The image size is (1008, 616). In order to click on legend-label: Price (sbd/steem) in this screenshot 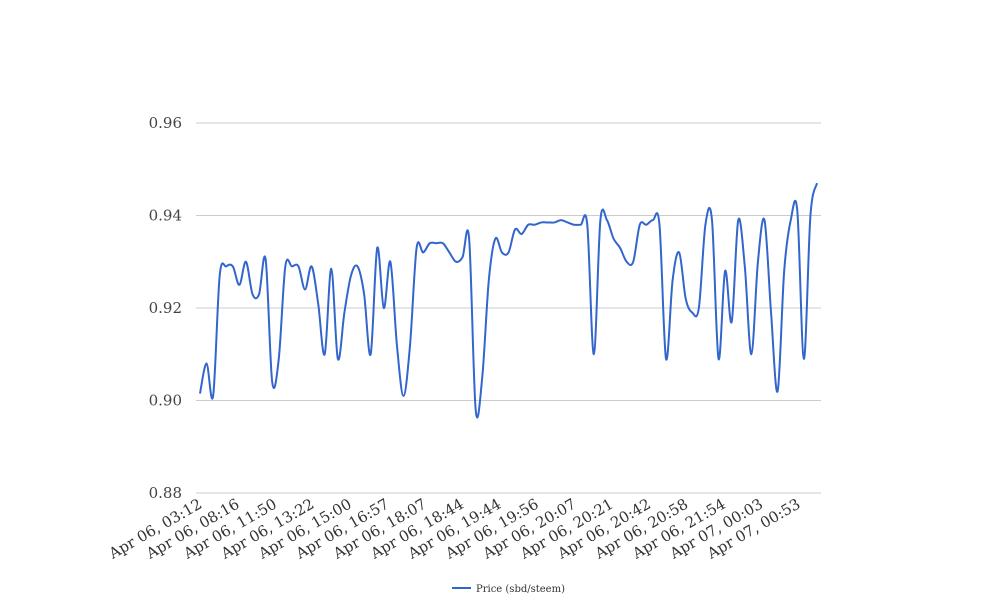, I will do `click(520, 589)`.